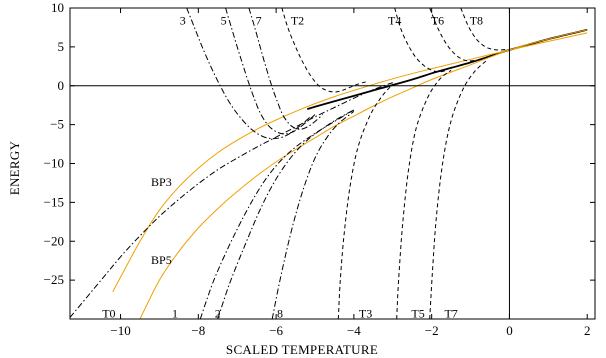 This screenshot has height=358, width=606. What do you see at coordinates (120, 330) in the screenshot?
I see `x-tick-label: −10` at bounding box center [120, 330].